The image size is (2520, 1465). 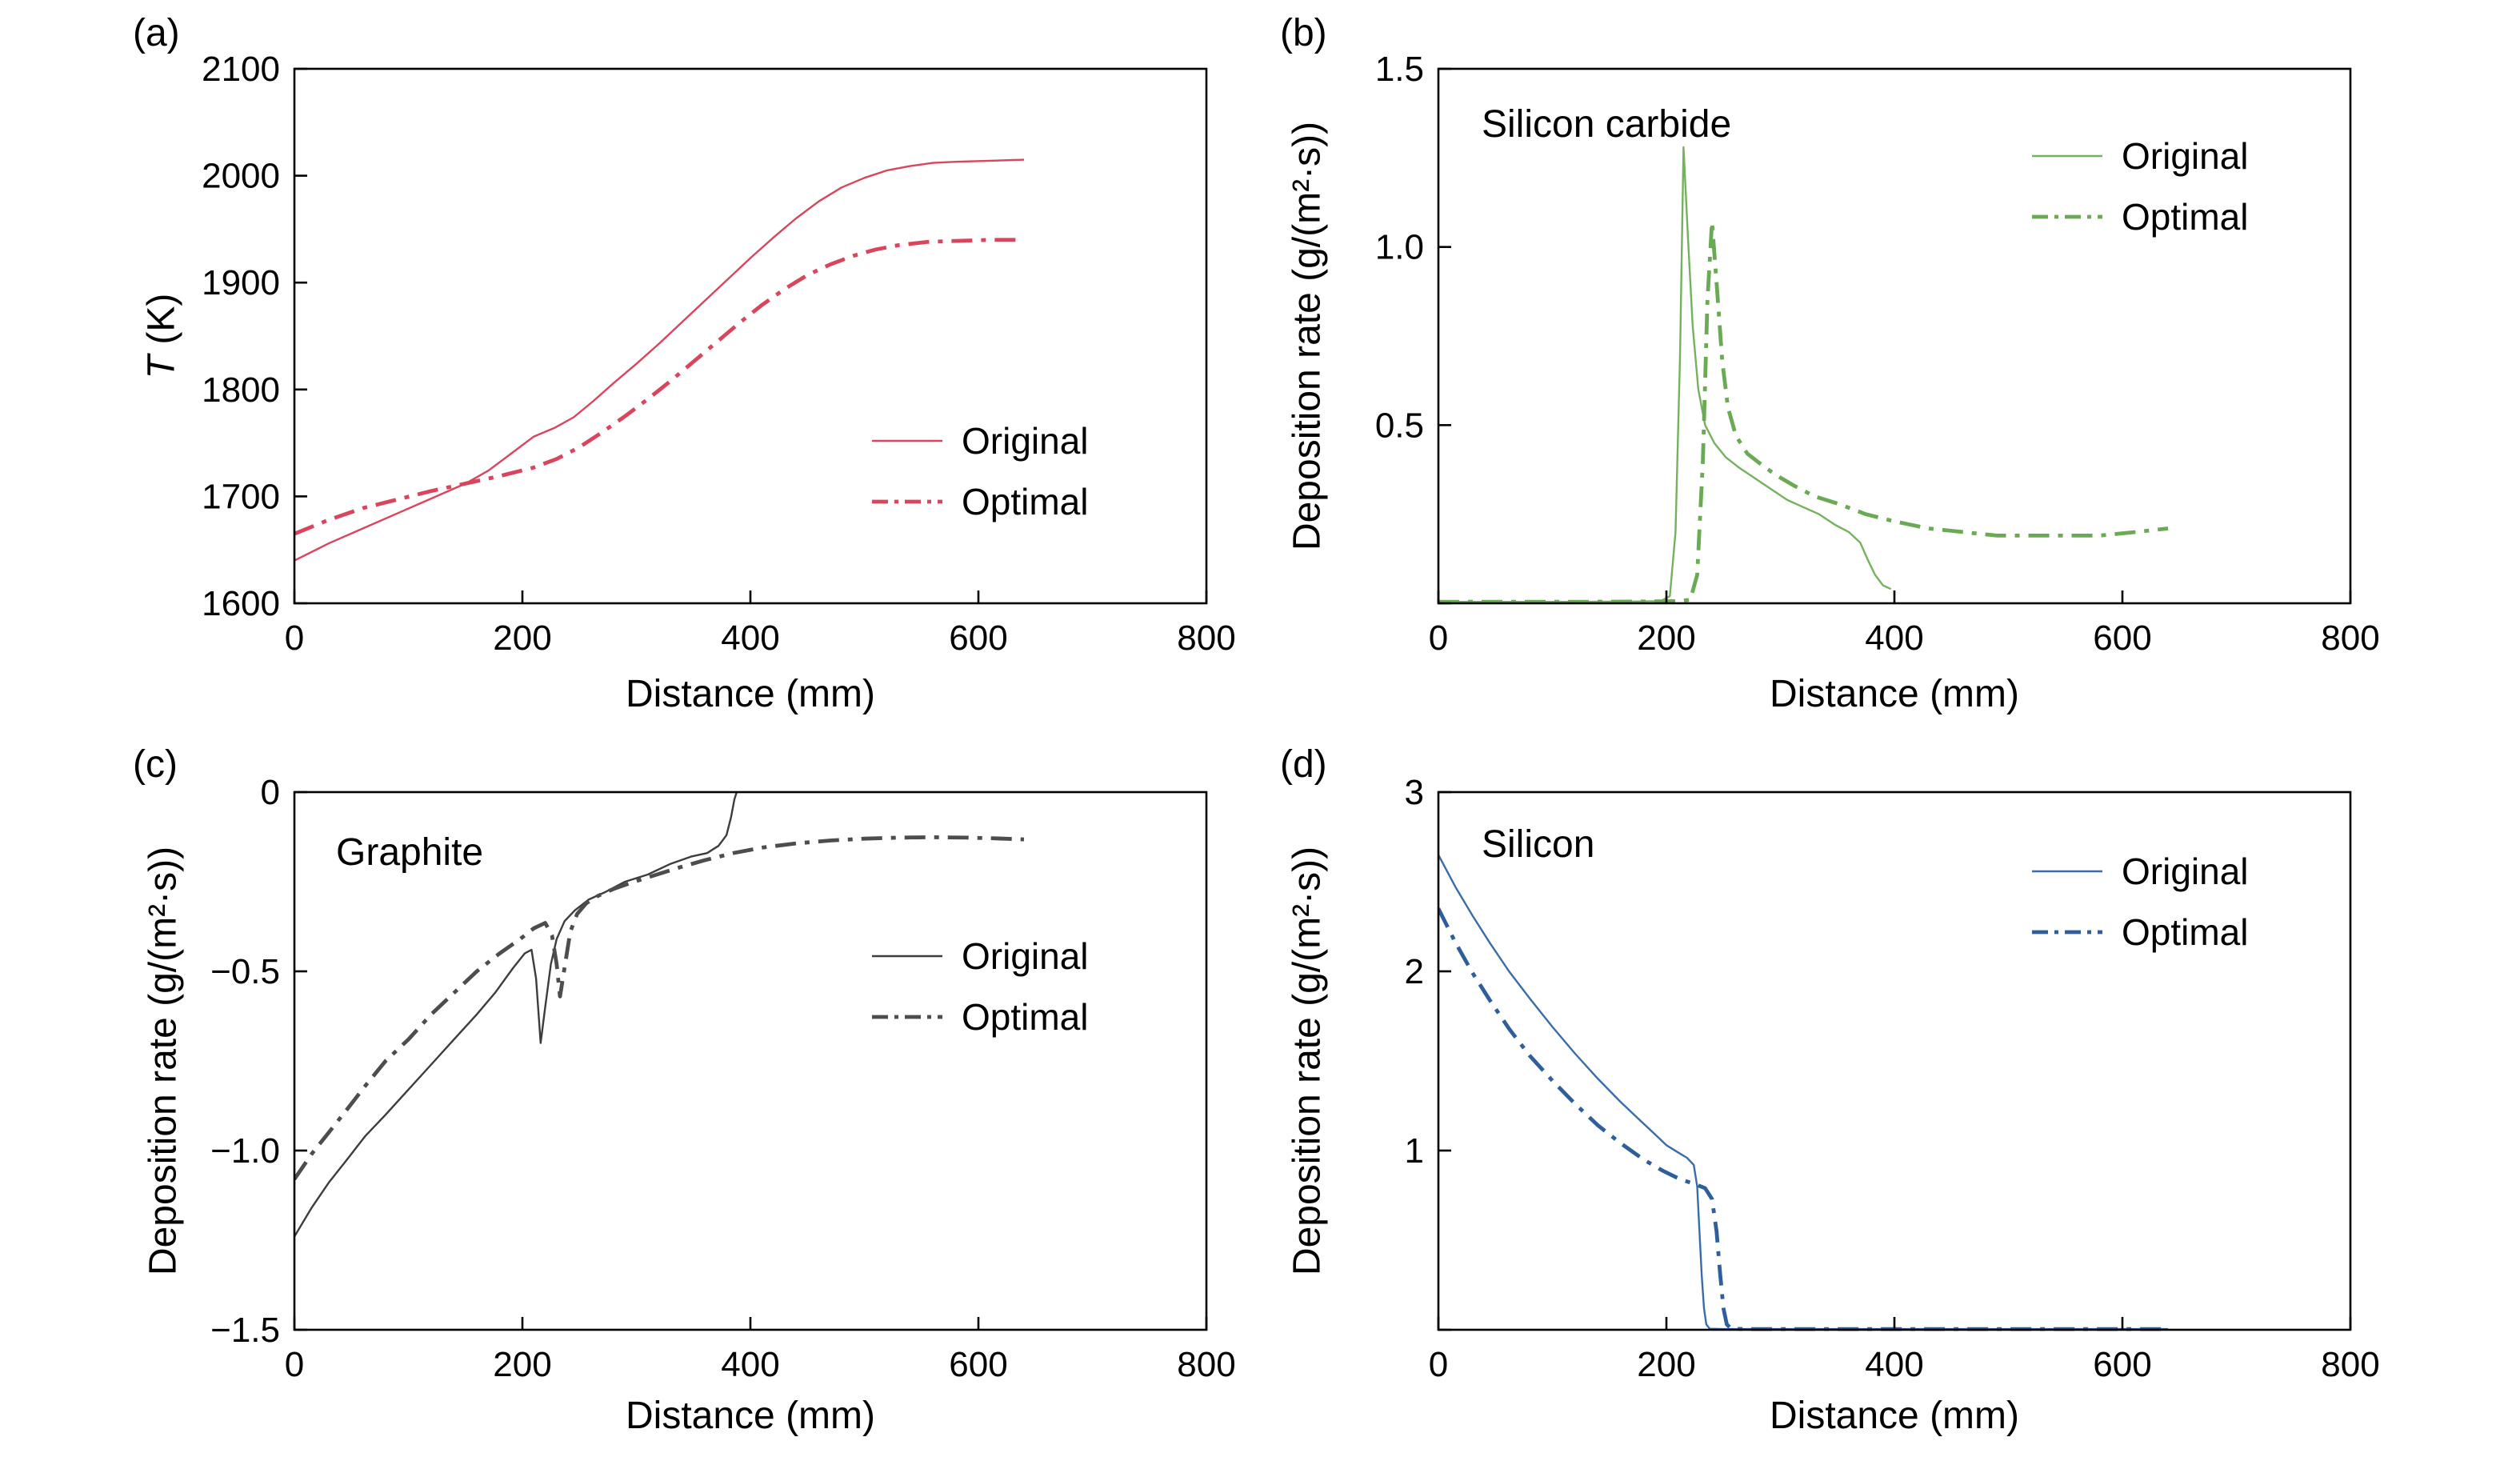 I want to click on chart-a-xlabel: Distance (mm), so click(x=750, y=694).